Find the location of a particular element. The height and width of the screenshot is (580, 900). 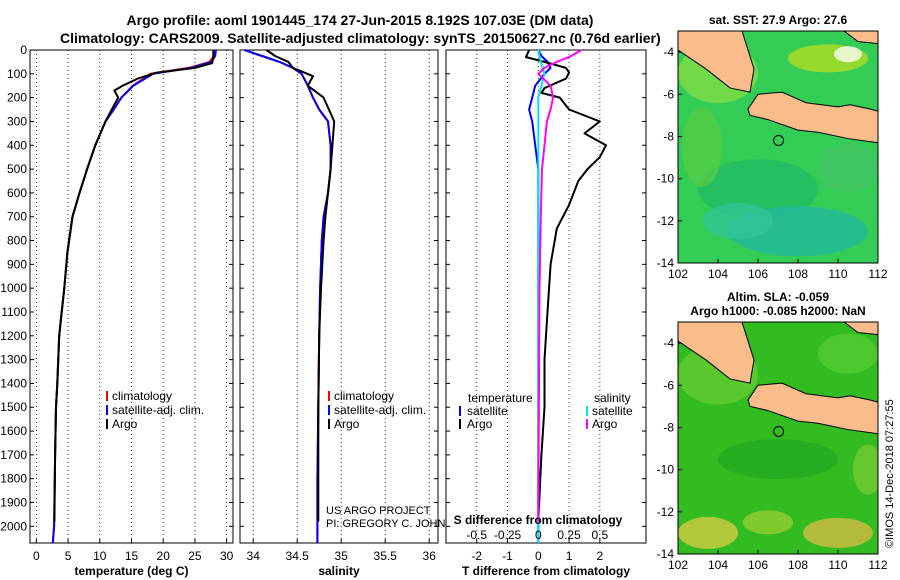

series-line is located at coordinates (559, 285).